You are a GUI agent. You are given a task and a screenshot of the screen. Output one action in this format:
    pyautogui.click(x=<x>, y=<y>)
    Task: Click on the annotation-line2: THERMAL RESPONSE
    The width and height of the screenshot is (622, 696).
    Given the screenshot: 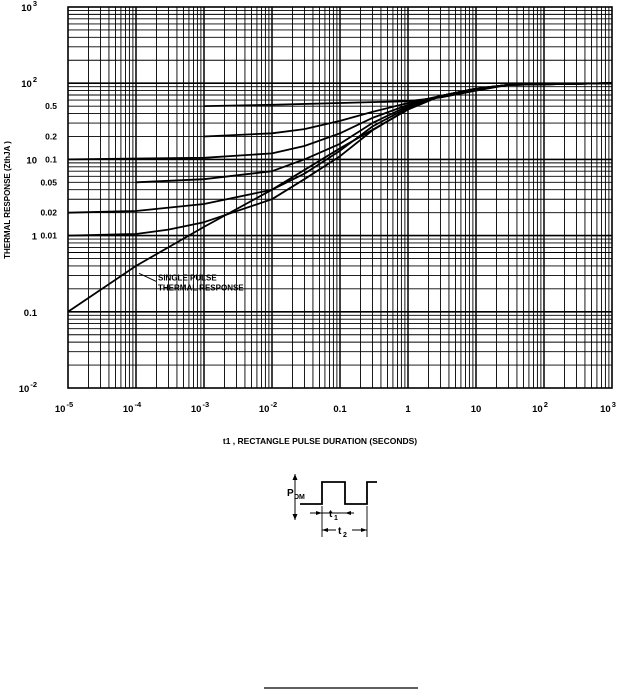 What is the action you would take?
    pyautogui.click(x=201, y=287)
    